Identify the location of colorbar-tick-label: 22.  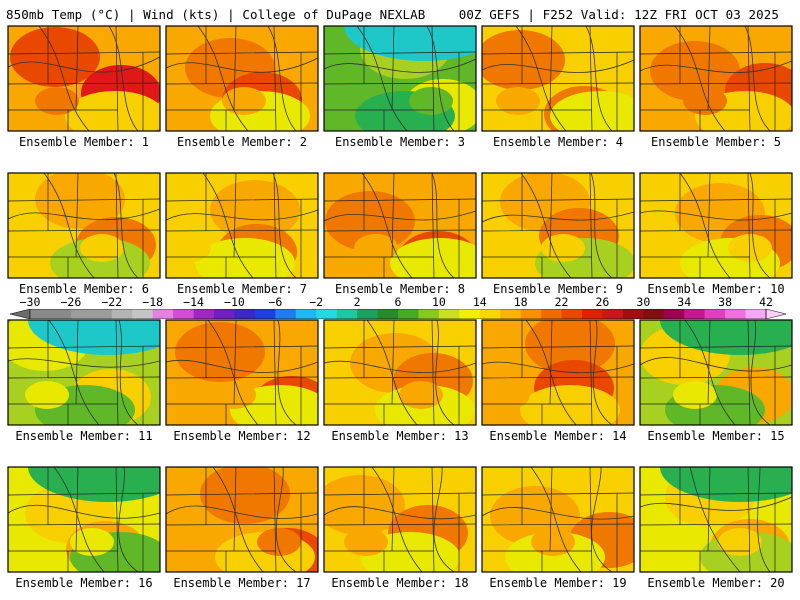
(561, 302).